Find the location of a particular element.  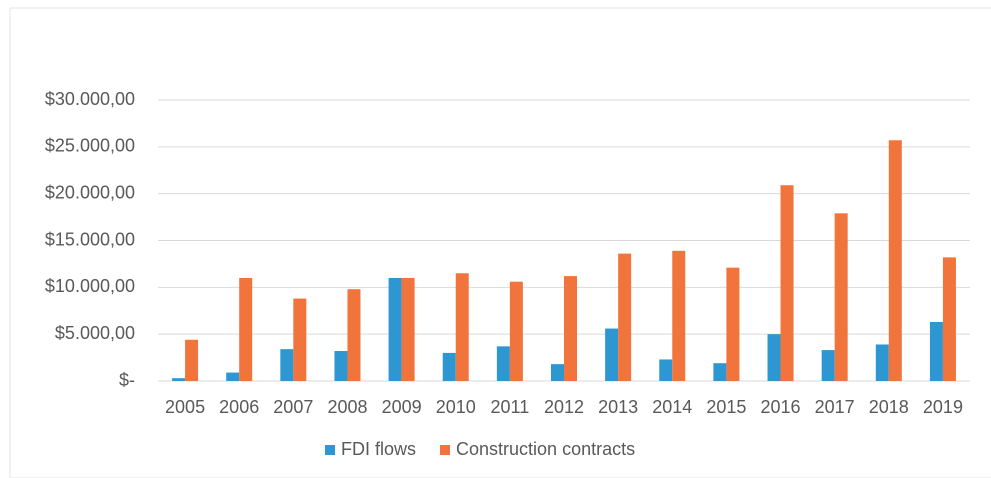

x-tick-label: 2007 is located at coordinates (293, 407).